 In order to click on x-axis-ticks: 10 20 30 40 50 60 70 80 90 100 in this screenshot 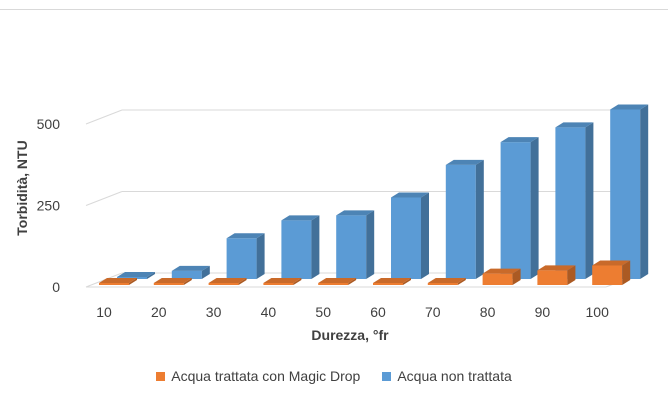, I will do `click(352, 312)`.